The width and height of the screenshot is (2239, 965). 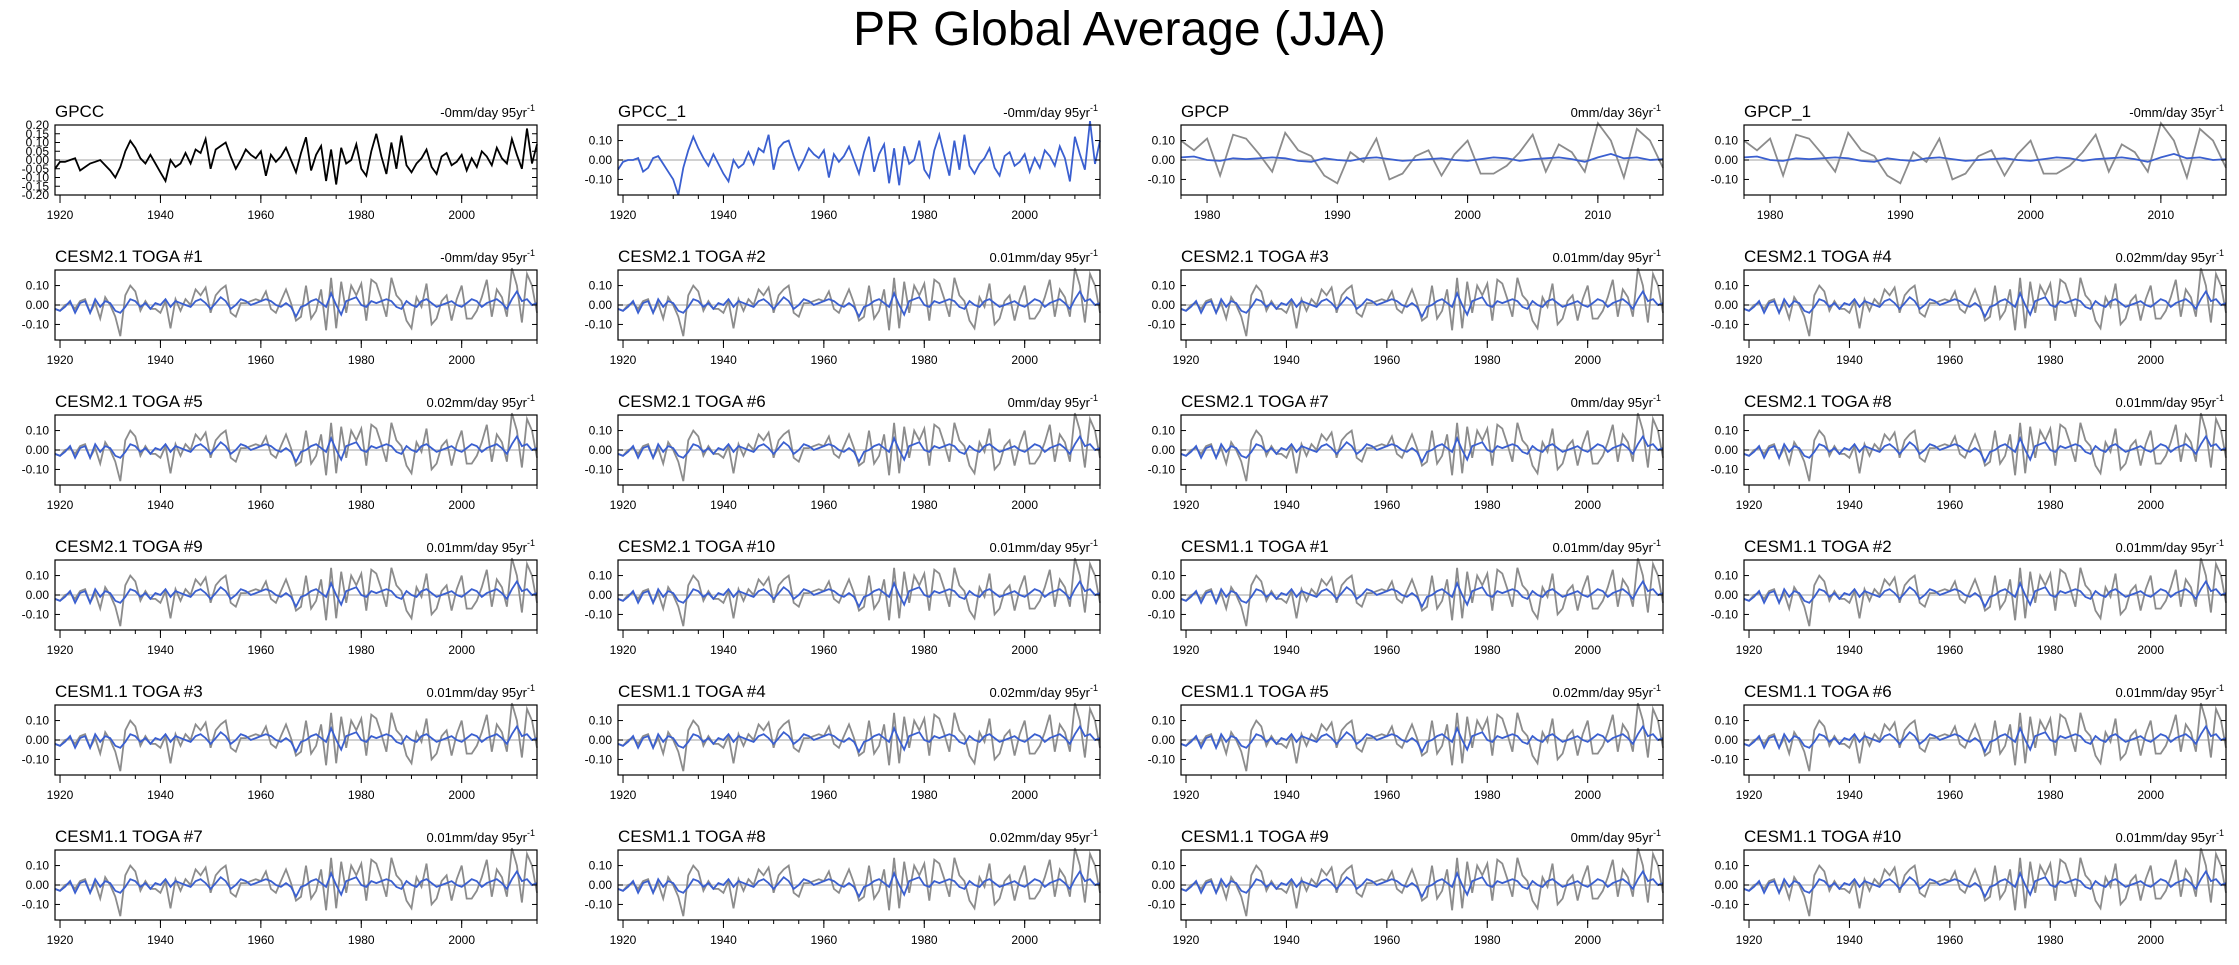 What do you see at coordinates (1818, 256) in the screenshot?
I see `panel-label: CESM2.1 TOGA #4` at bounding box center [1818, 256].